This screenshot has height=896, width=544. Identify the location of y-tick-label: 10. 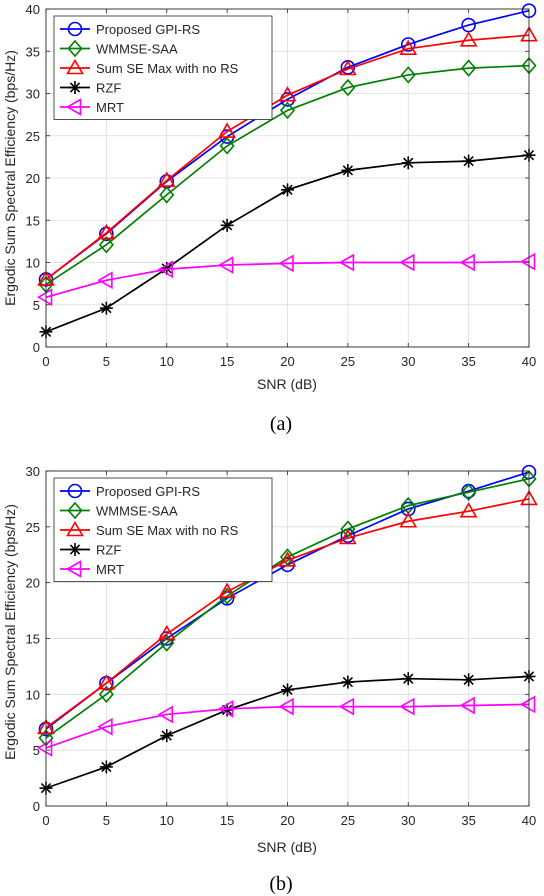
(33, 263).